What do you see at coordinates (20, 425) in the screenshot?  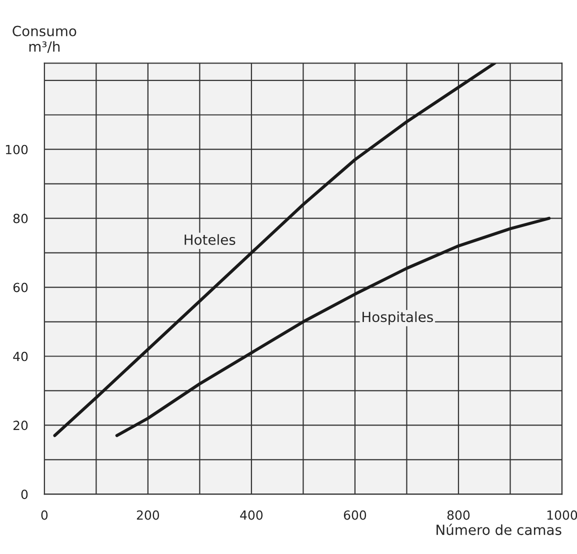 I see `y-tick-label: 20` at bounding box center [20, 425].